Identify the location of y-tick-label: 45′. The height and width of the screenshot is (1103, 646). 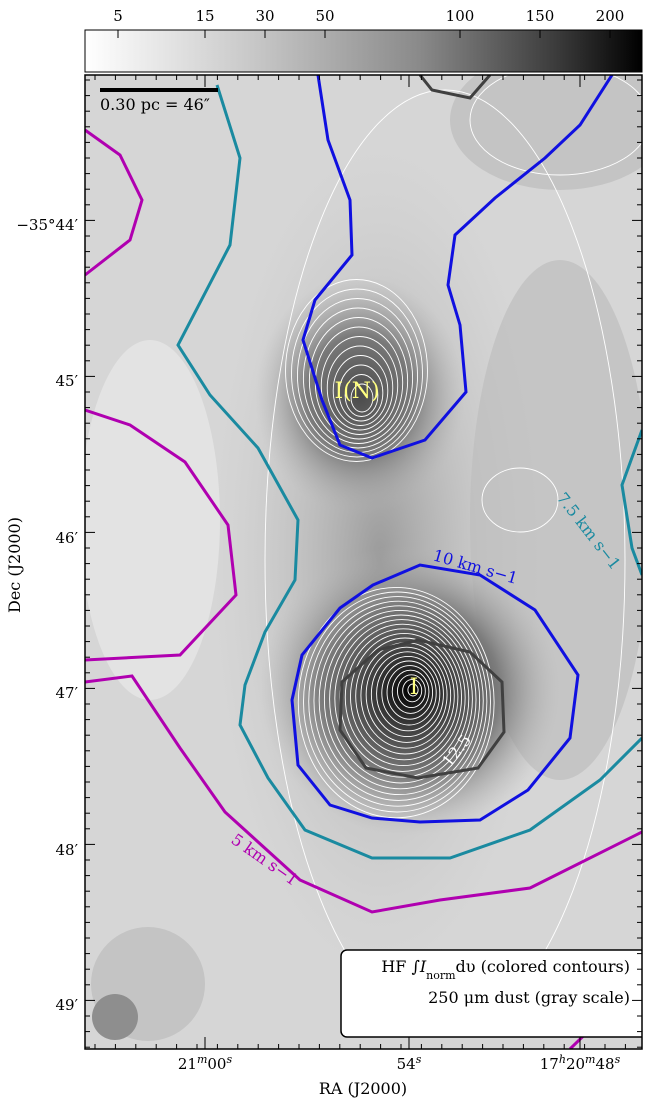
(67, 381).